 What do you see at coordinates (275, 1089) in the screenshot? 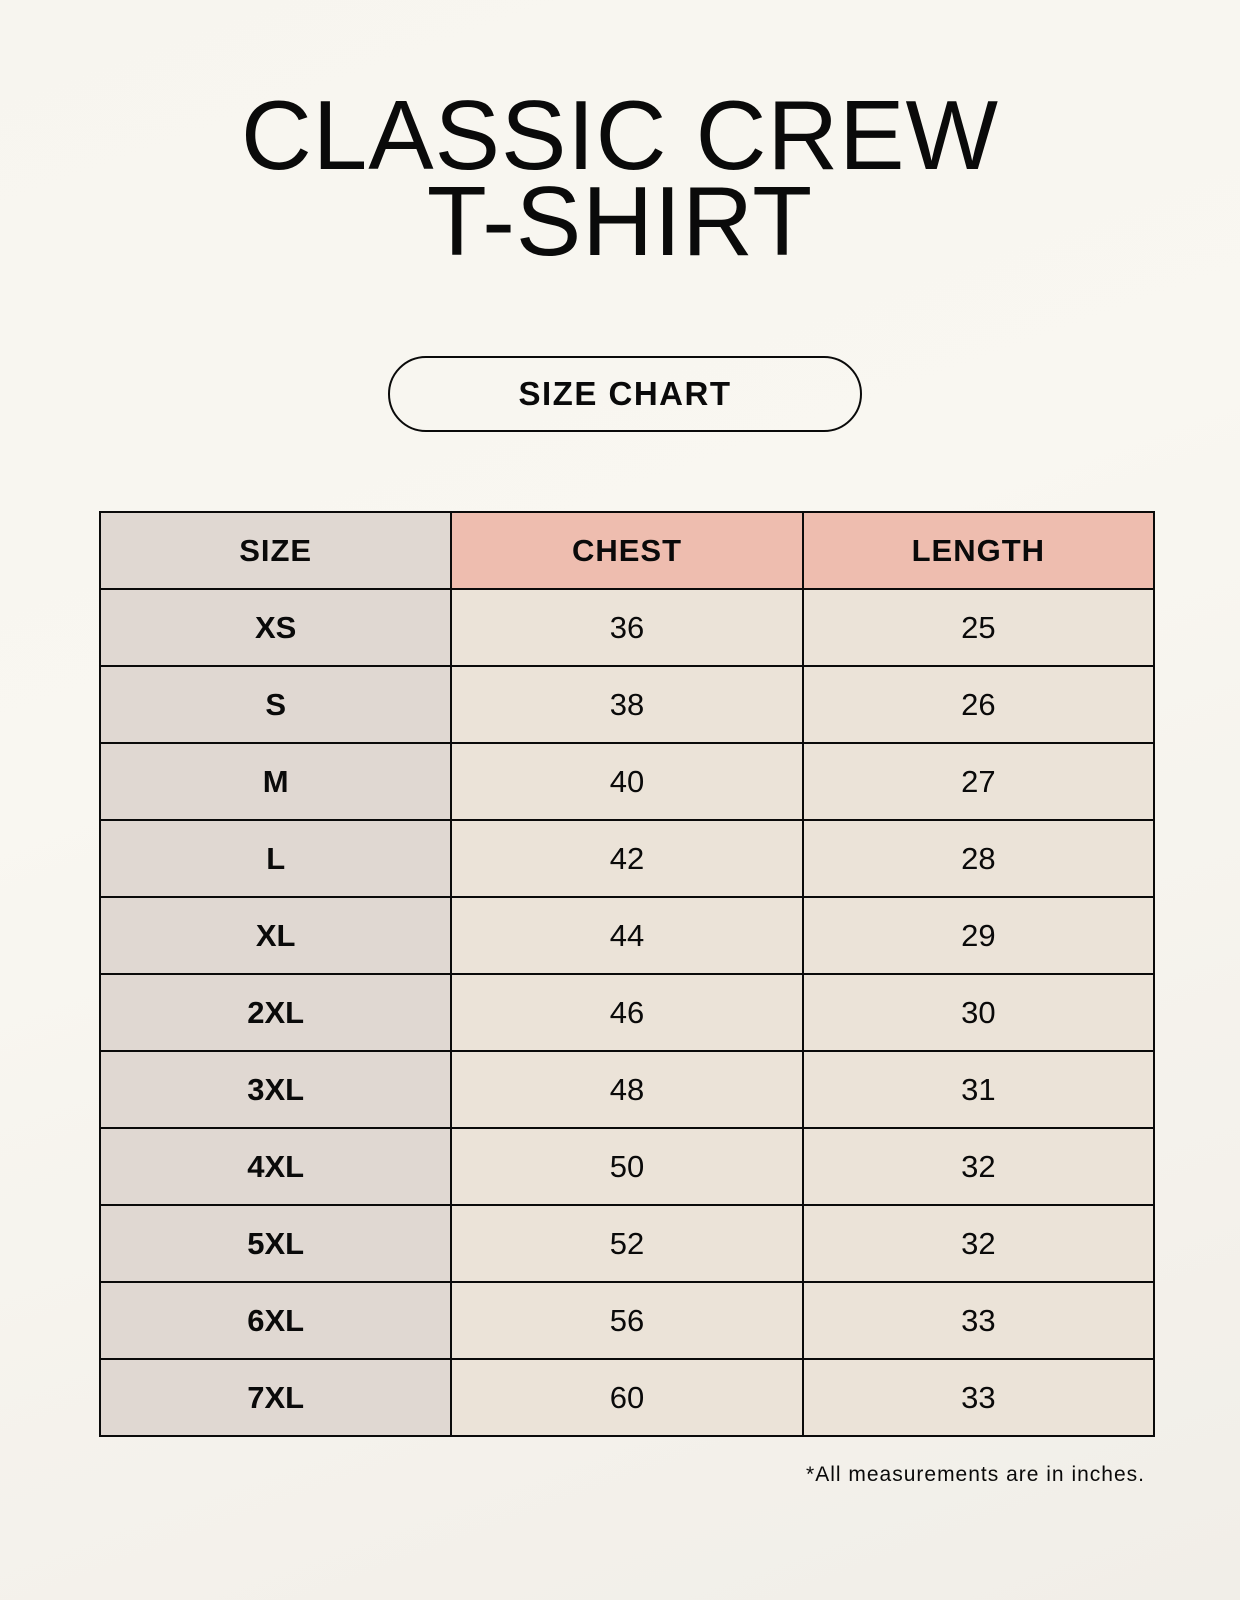
I see `cell-size: 3XL` at bounding box center [275, 1089].